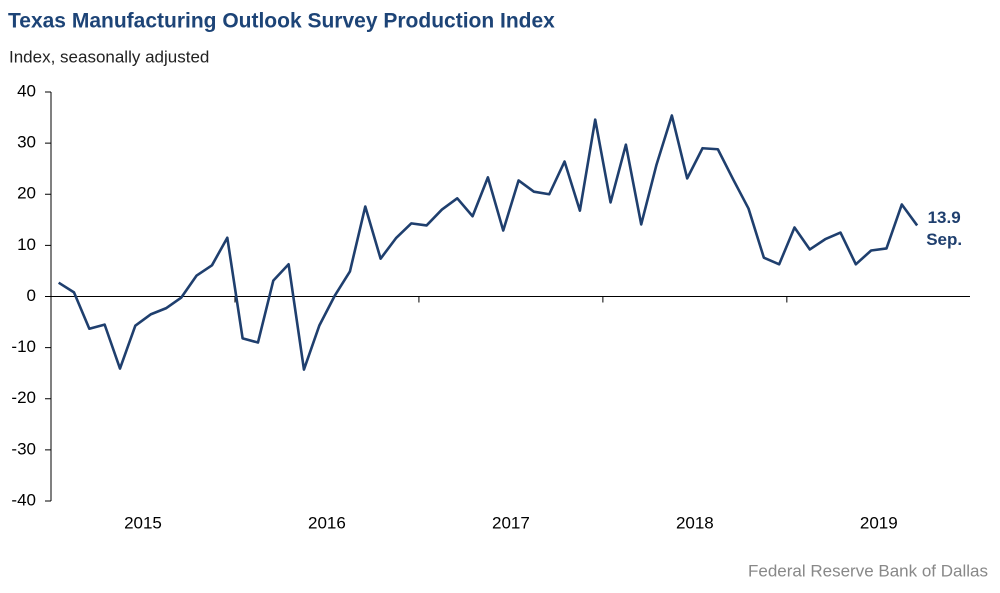  I want to click on x-tick-label: 2018, so click(695, 522).